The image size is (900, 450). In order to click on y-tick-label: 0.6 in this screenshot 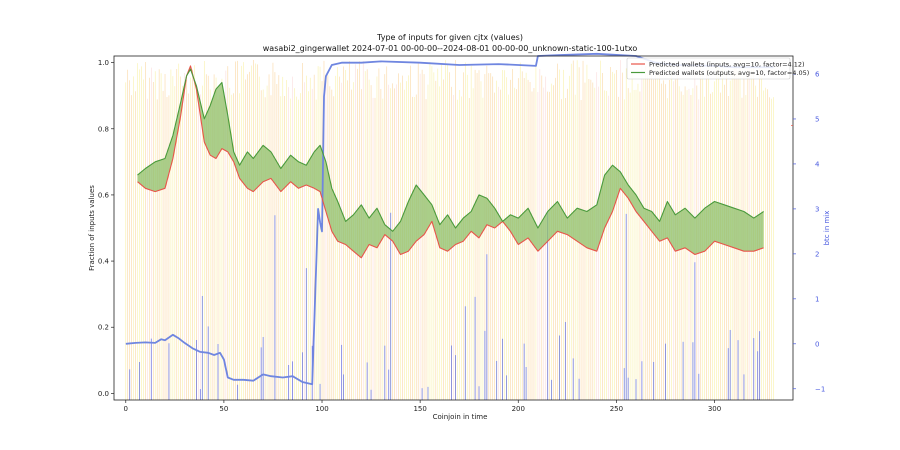, I will do `click(104, 195)`.